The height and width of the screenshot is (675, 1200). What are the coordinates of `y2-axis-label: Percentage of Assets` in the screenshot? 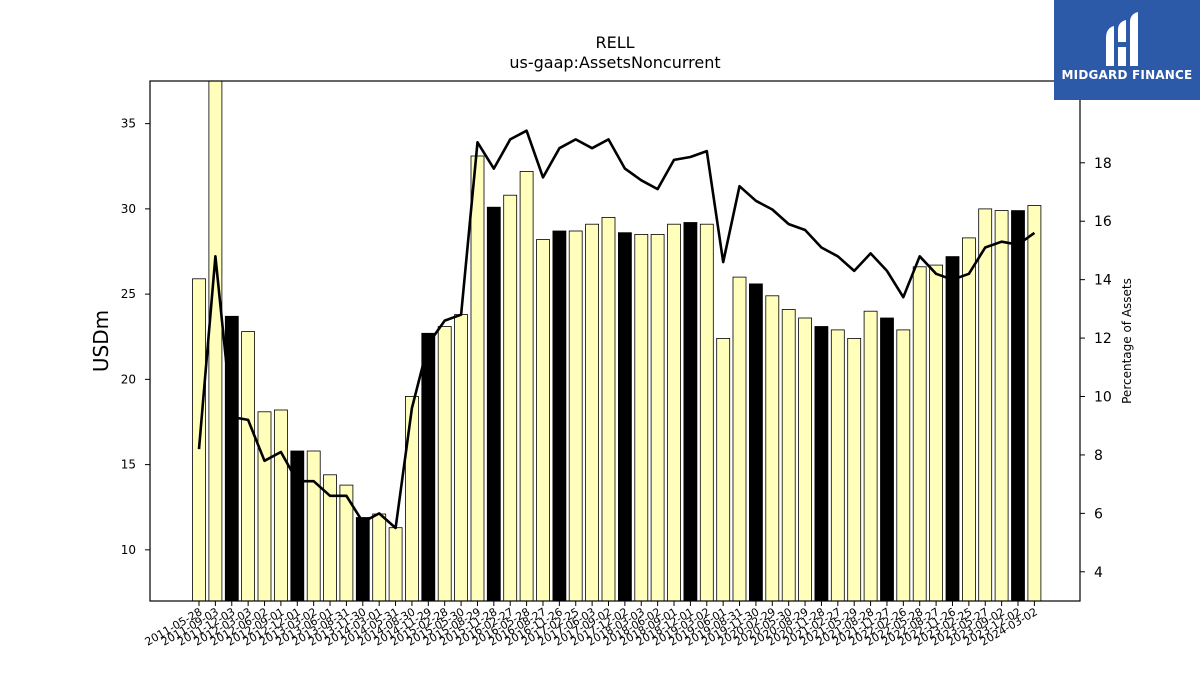 It's located at (1127, 341).